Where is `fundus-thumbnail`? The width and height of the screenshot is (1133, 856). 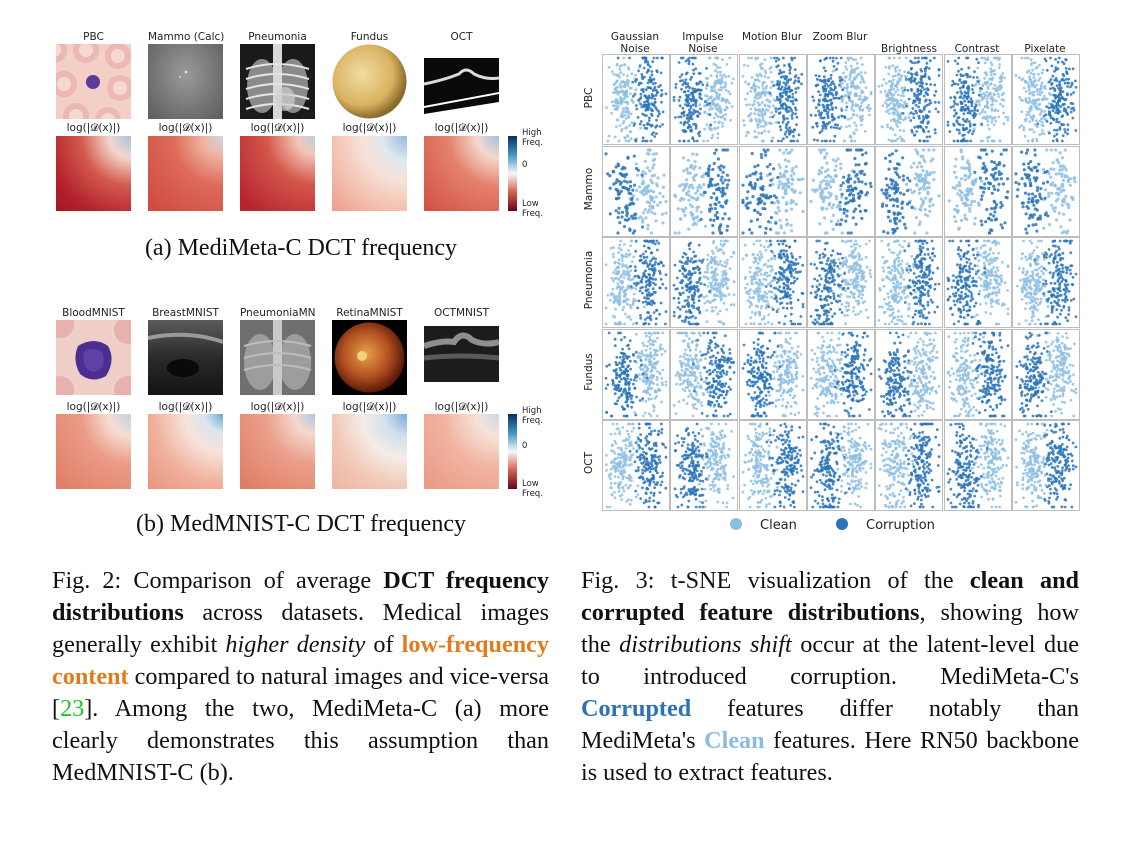
fundus-thumbnail is located at coordinates (369, 81).